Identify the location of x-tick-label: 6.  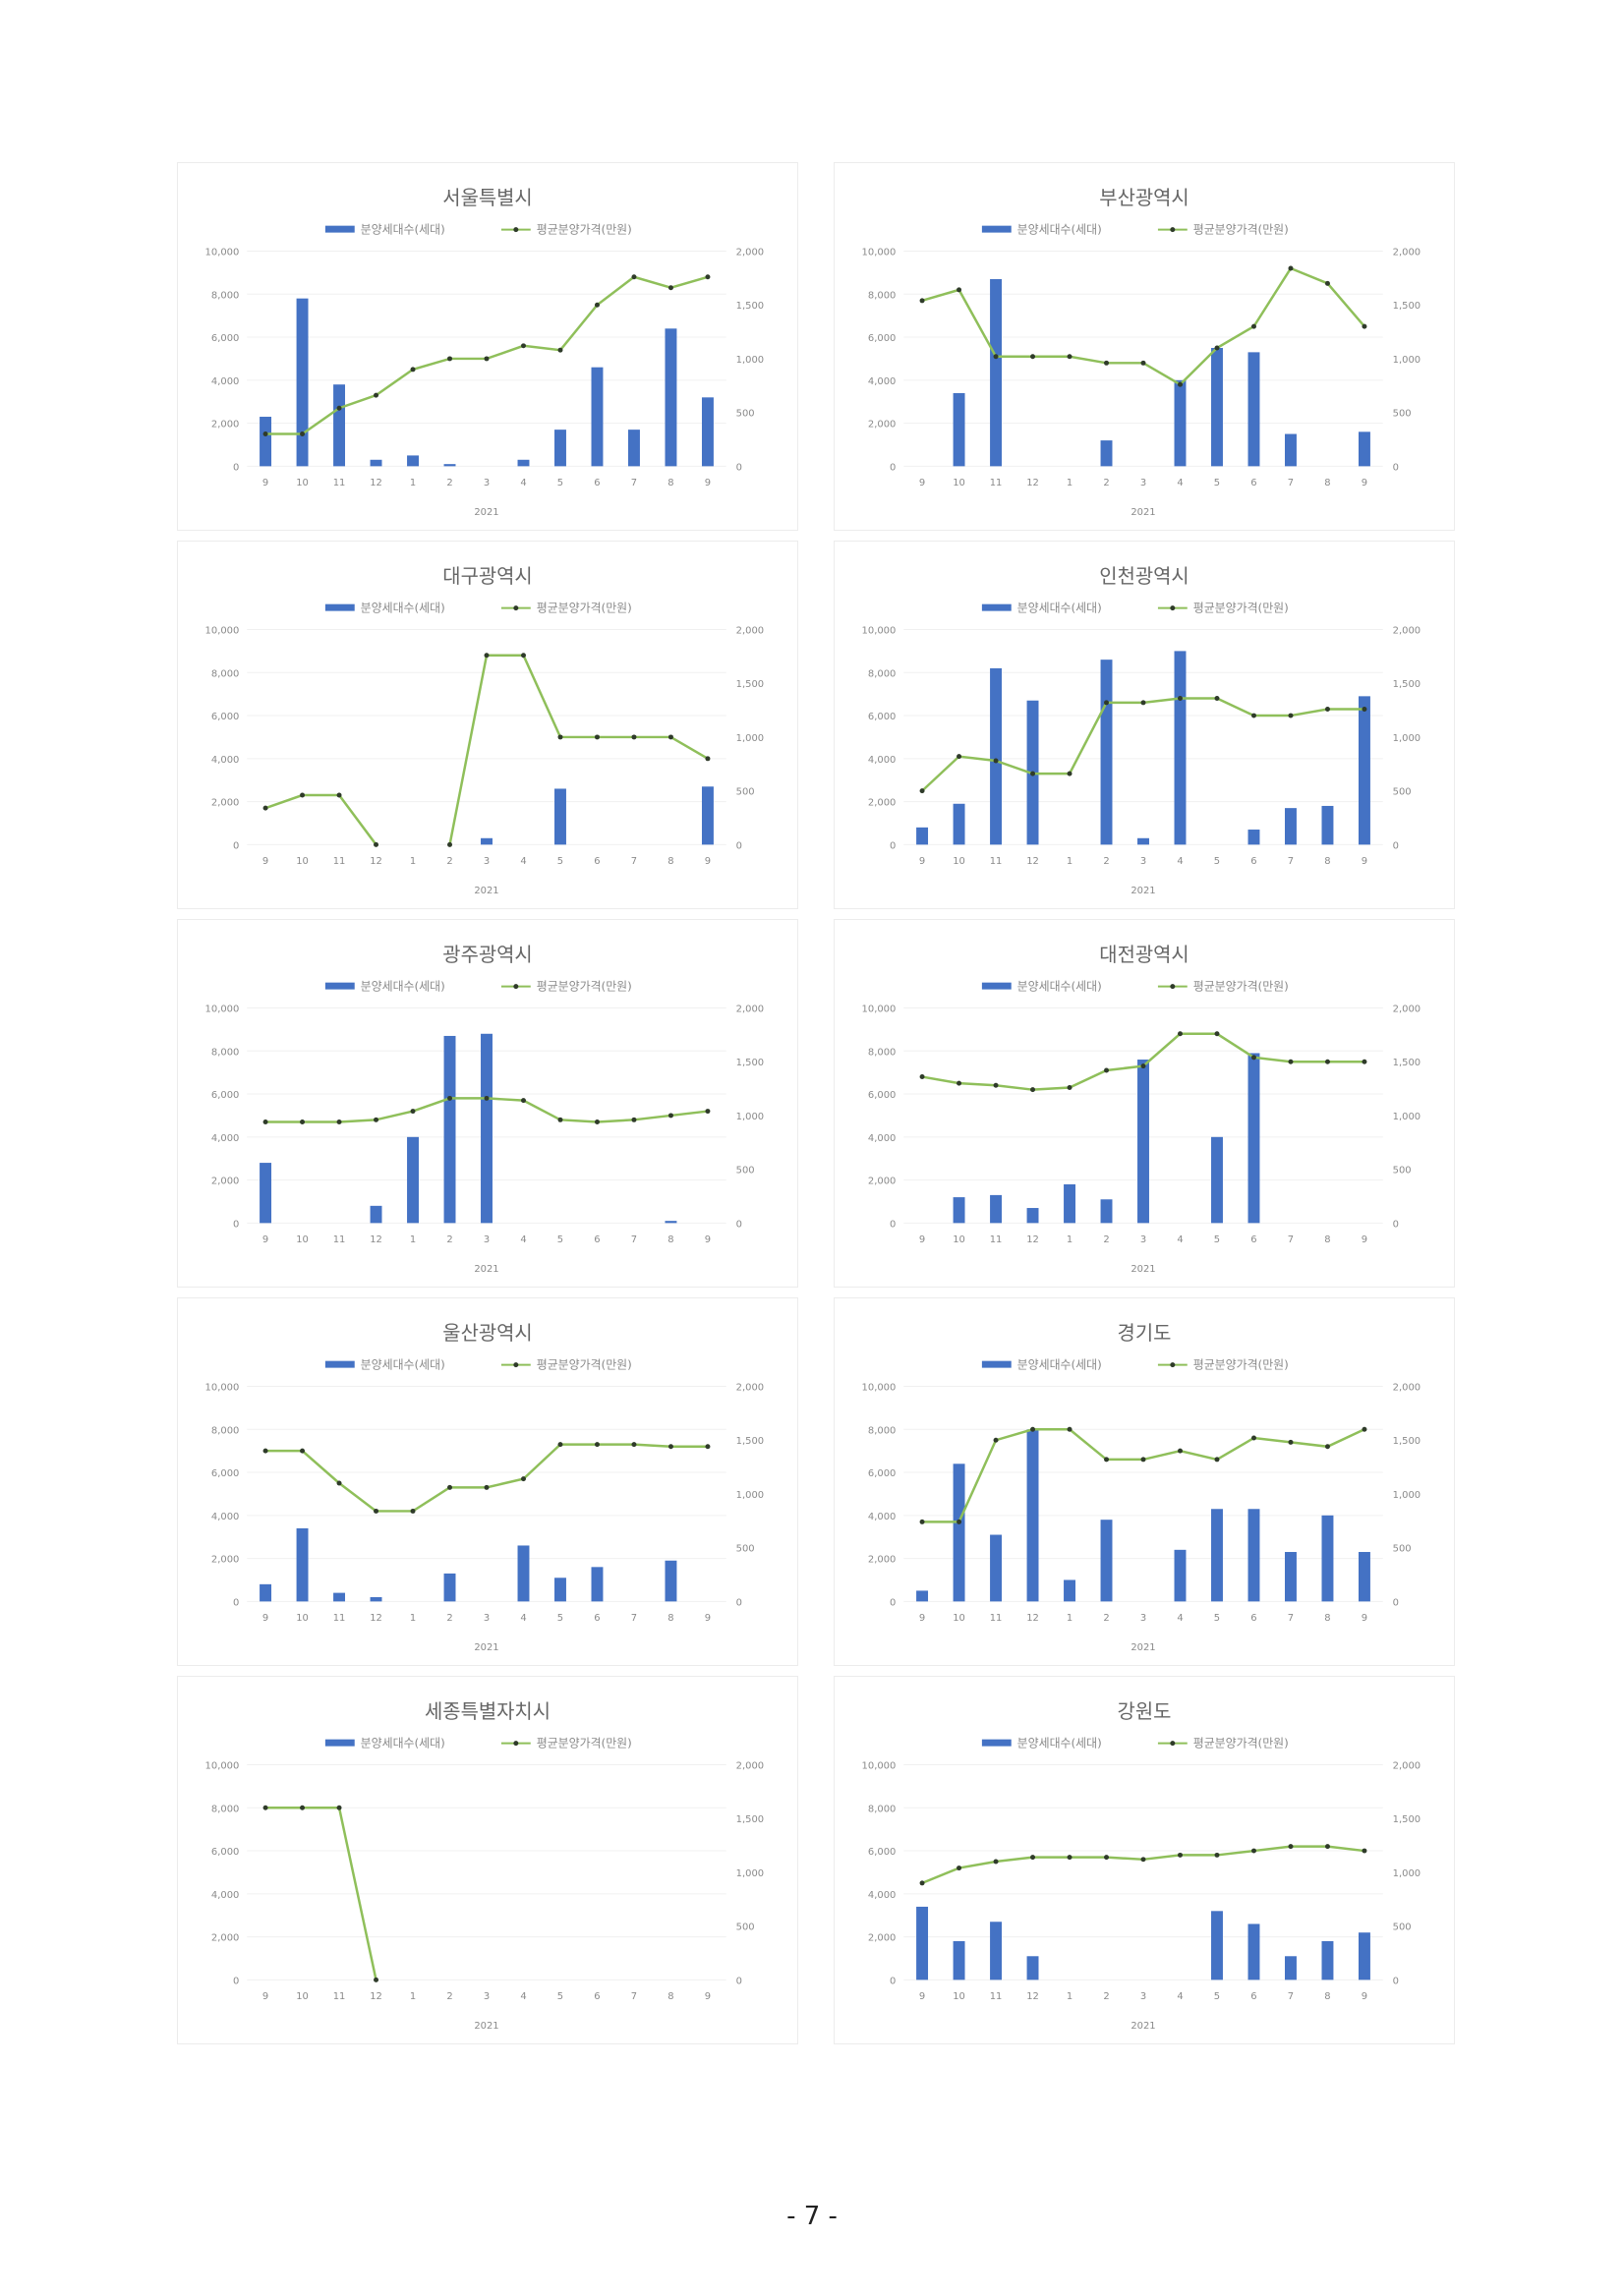
(597, 1239).